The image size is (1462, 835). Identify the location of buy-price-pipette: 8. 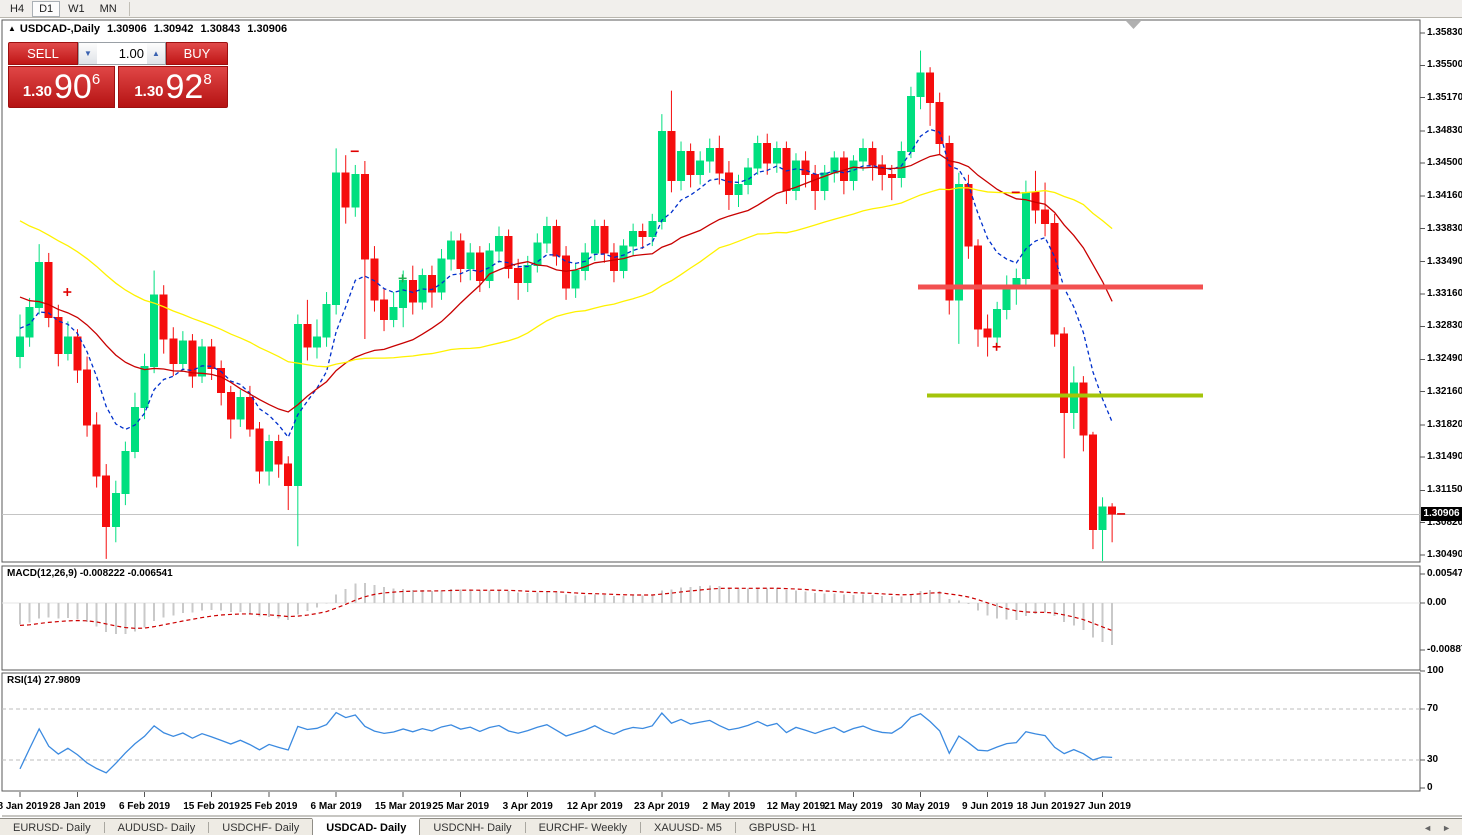
(207, 79).